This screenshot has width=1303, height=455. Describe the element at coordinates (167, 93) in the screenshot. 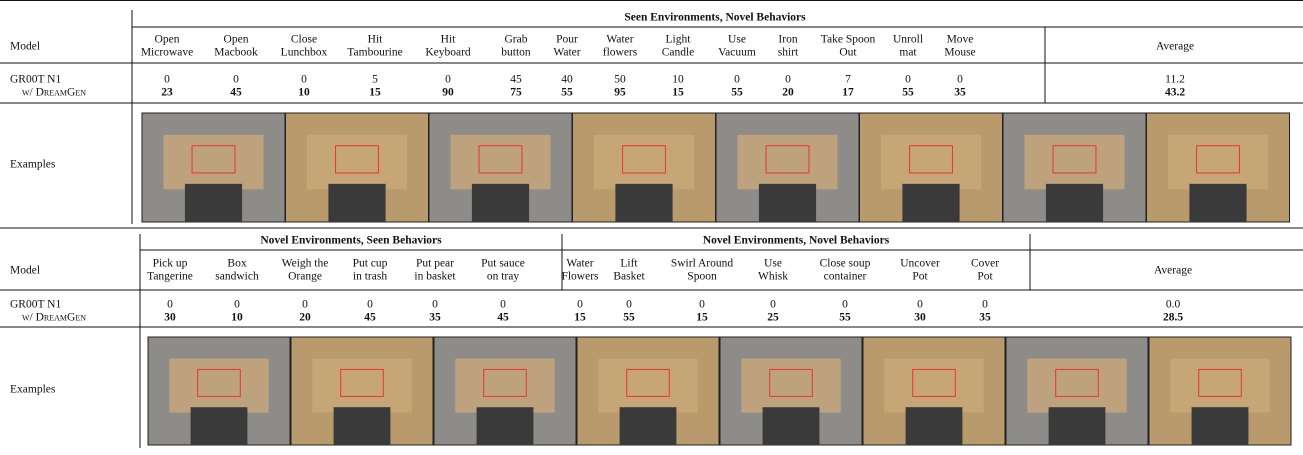

I see `score: 23` at that location.